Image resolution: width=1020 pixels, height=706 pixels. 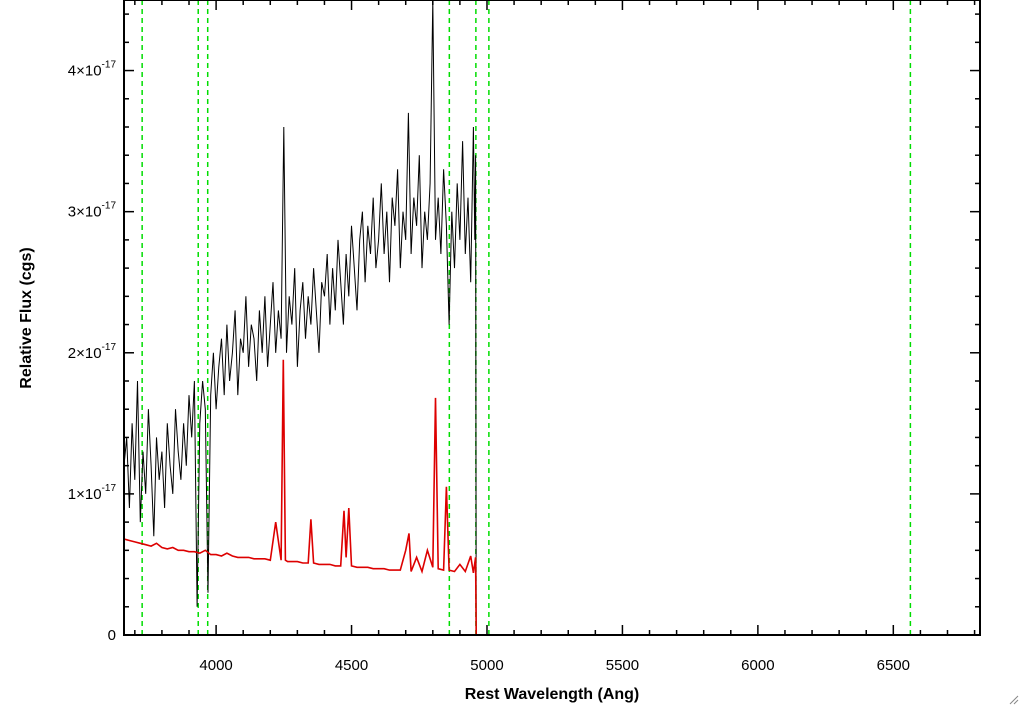 What do you see at coordinates (92, 493) in the screenshot?
I see `y-tick-label: 1×10⁻¹⁷` at bounding box center [92, 493].